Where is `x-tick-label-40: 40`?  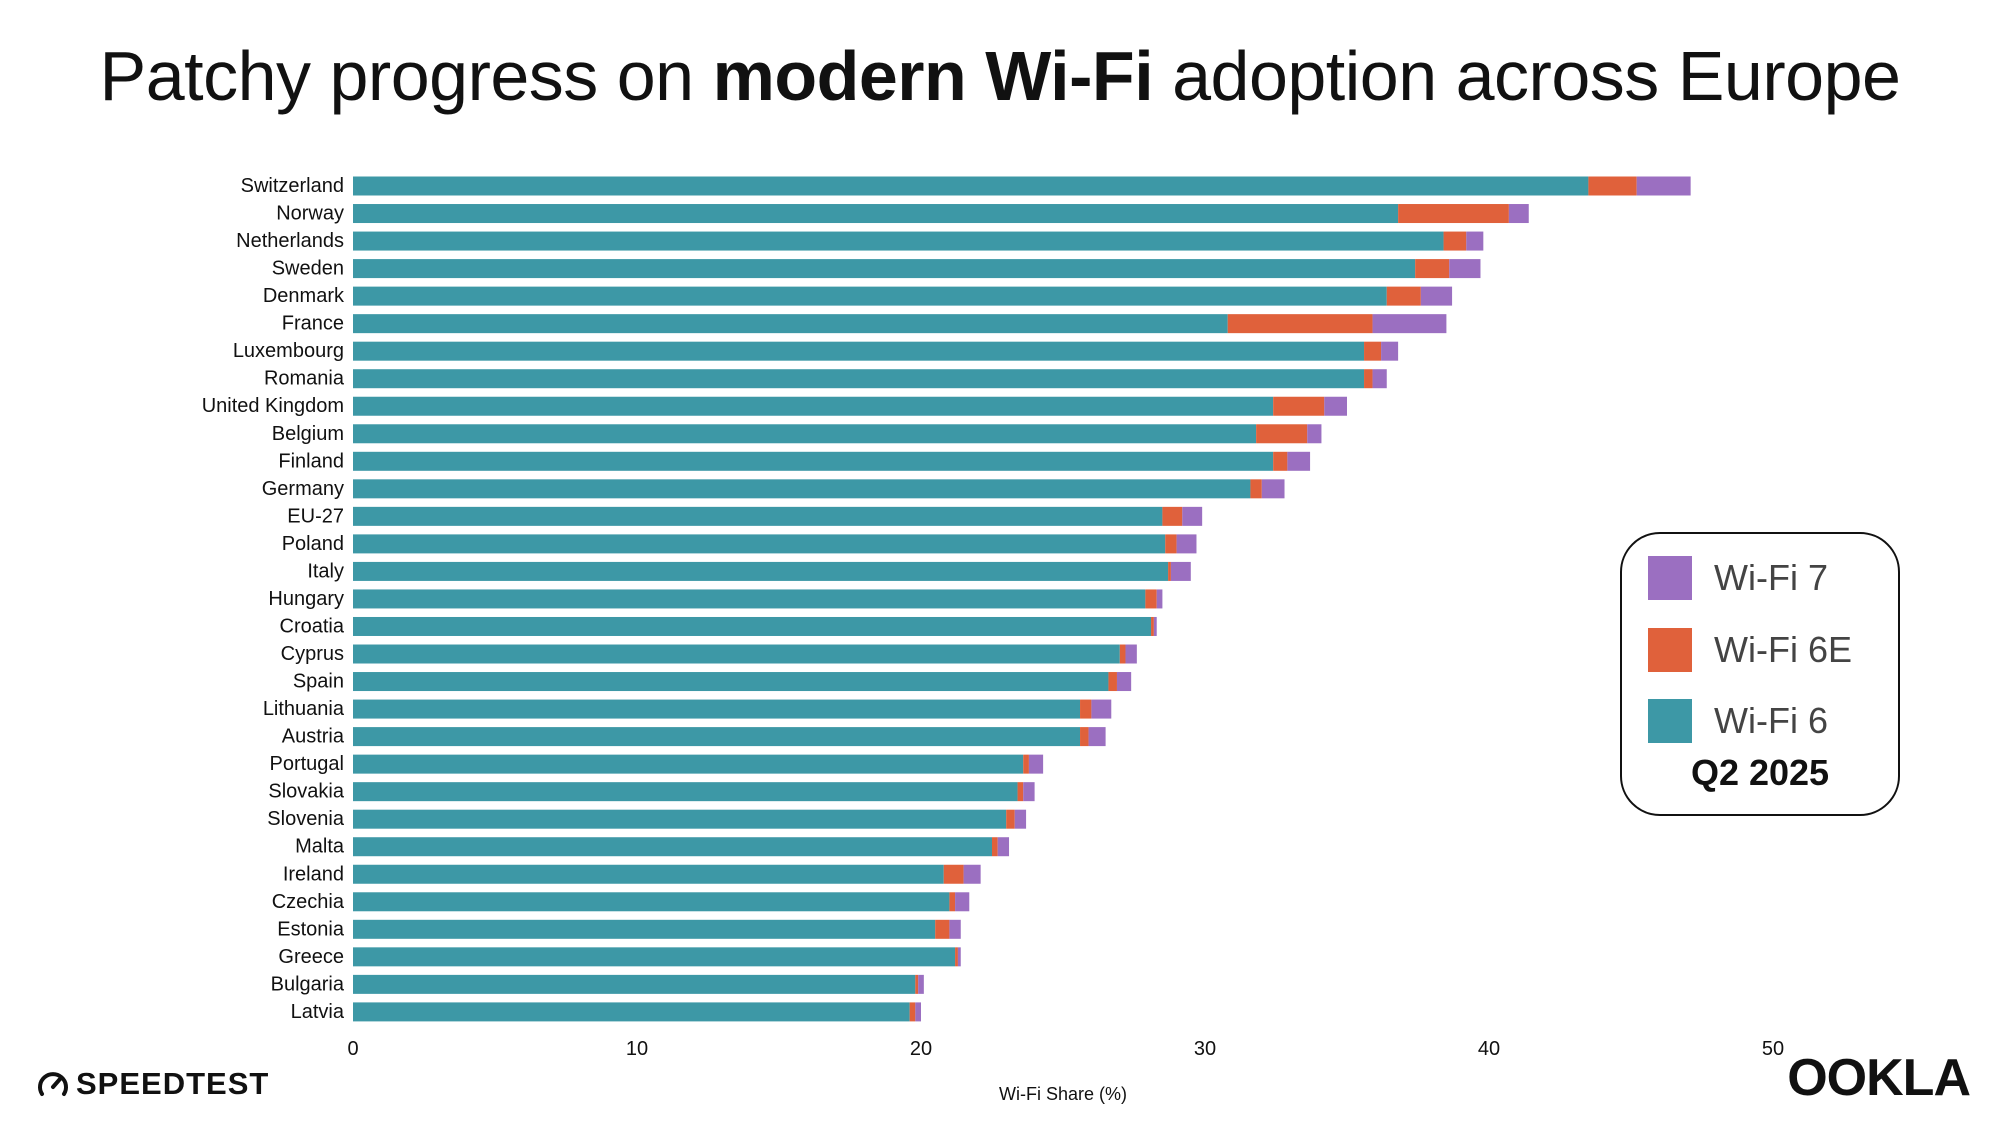 x-tick-label-40: 40 is located at coordinates (1489, 1049).